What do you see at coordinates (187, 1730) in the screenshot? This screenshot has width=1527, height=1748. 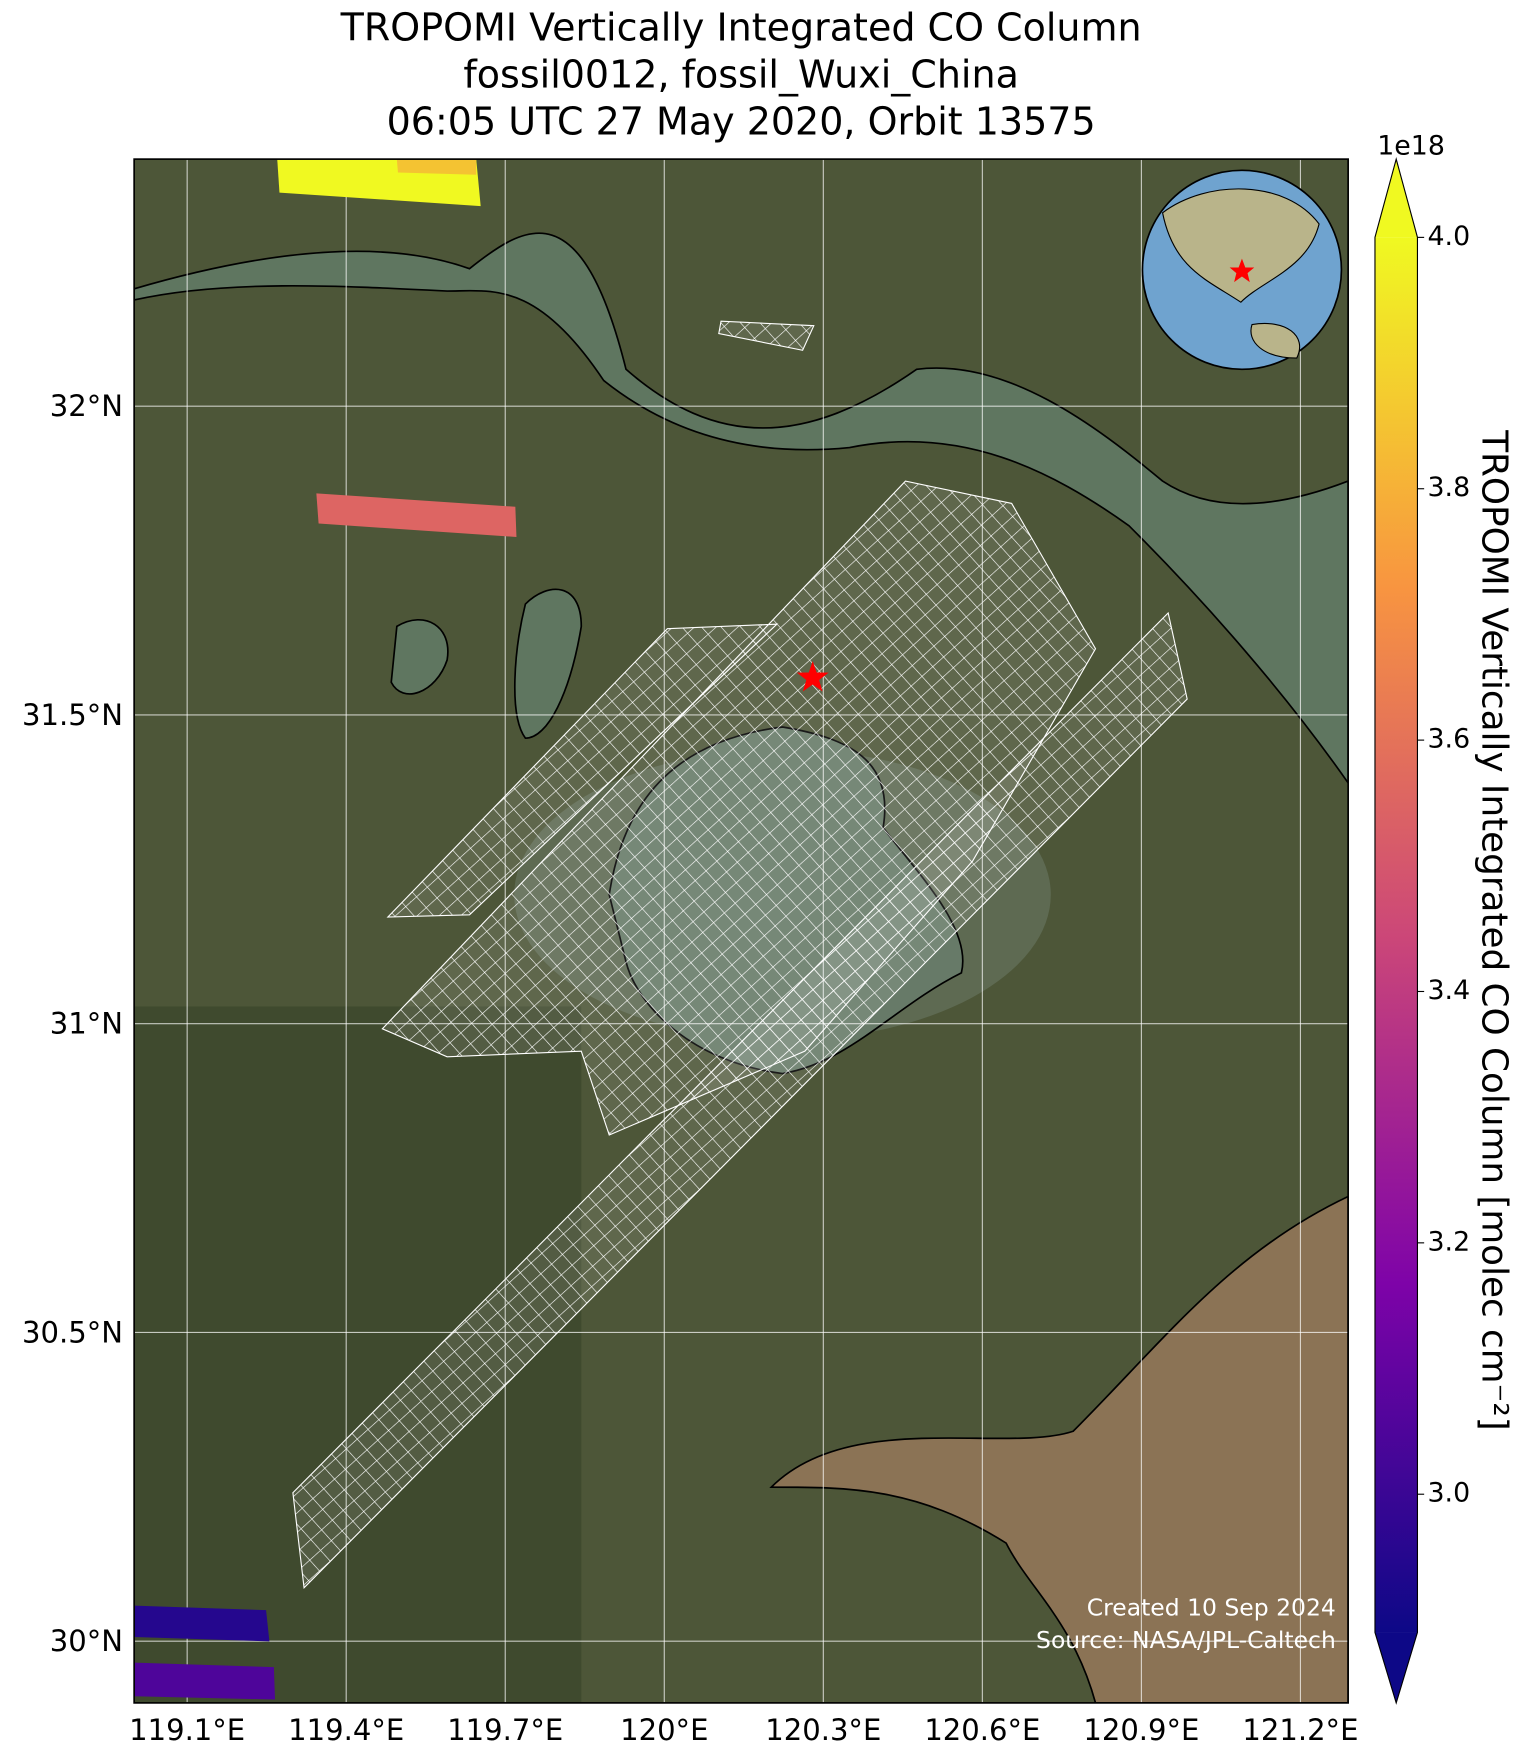 I see `x-tick-label: 119.1°E` at bounding box center [187, 1730].